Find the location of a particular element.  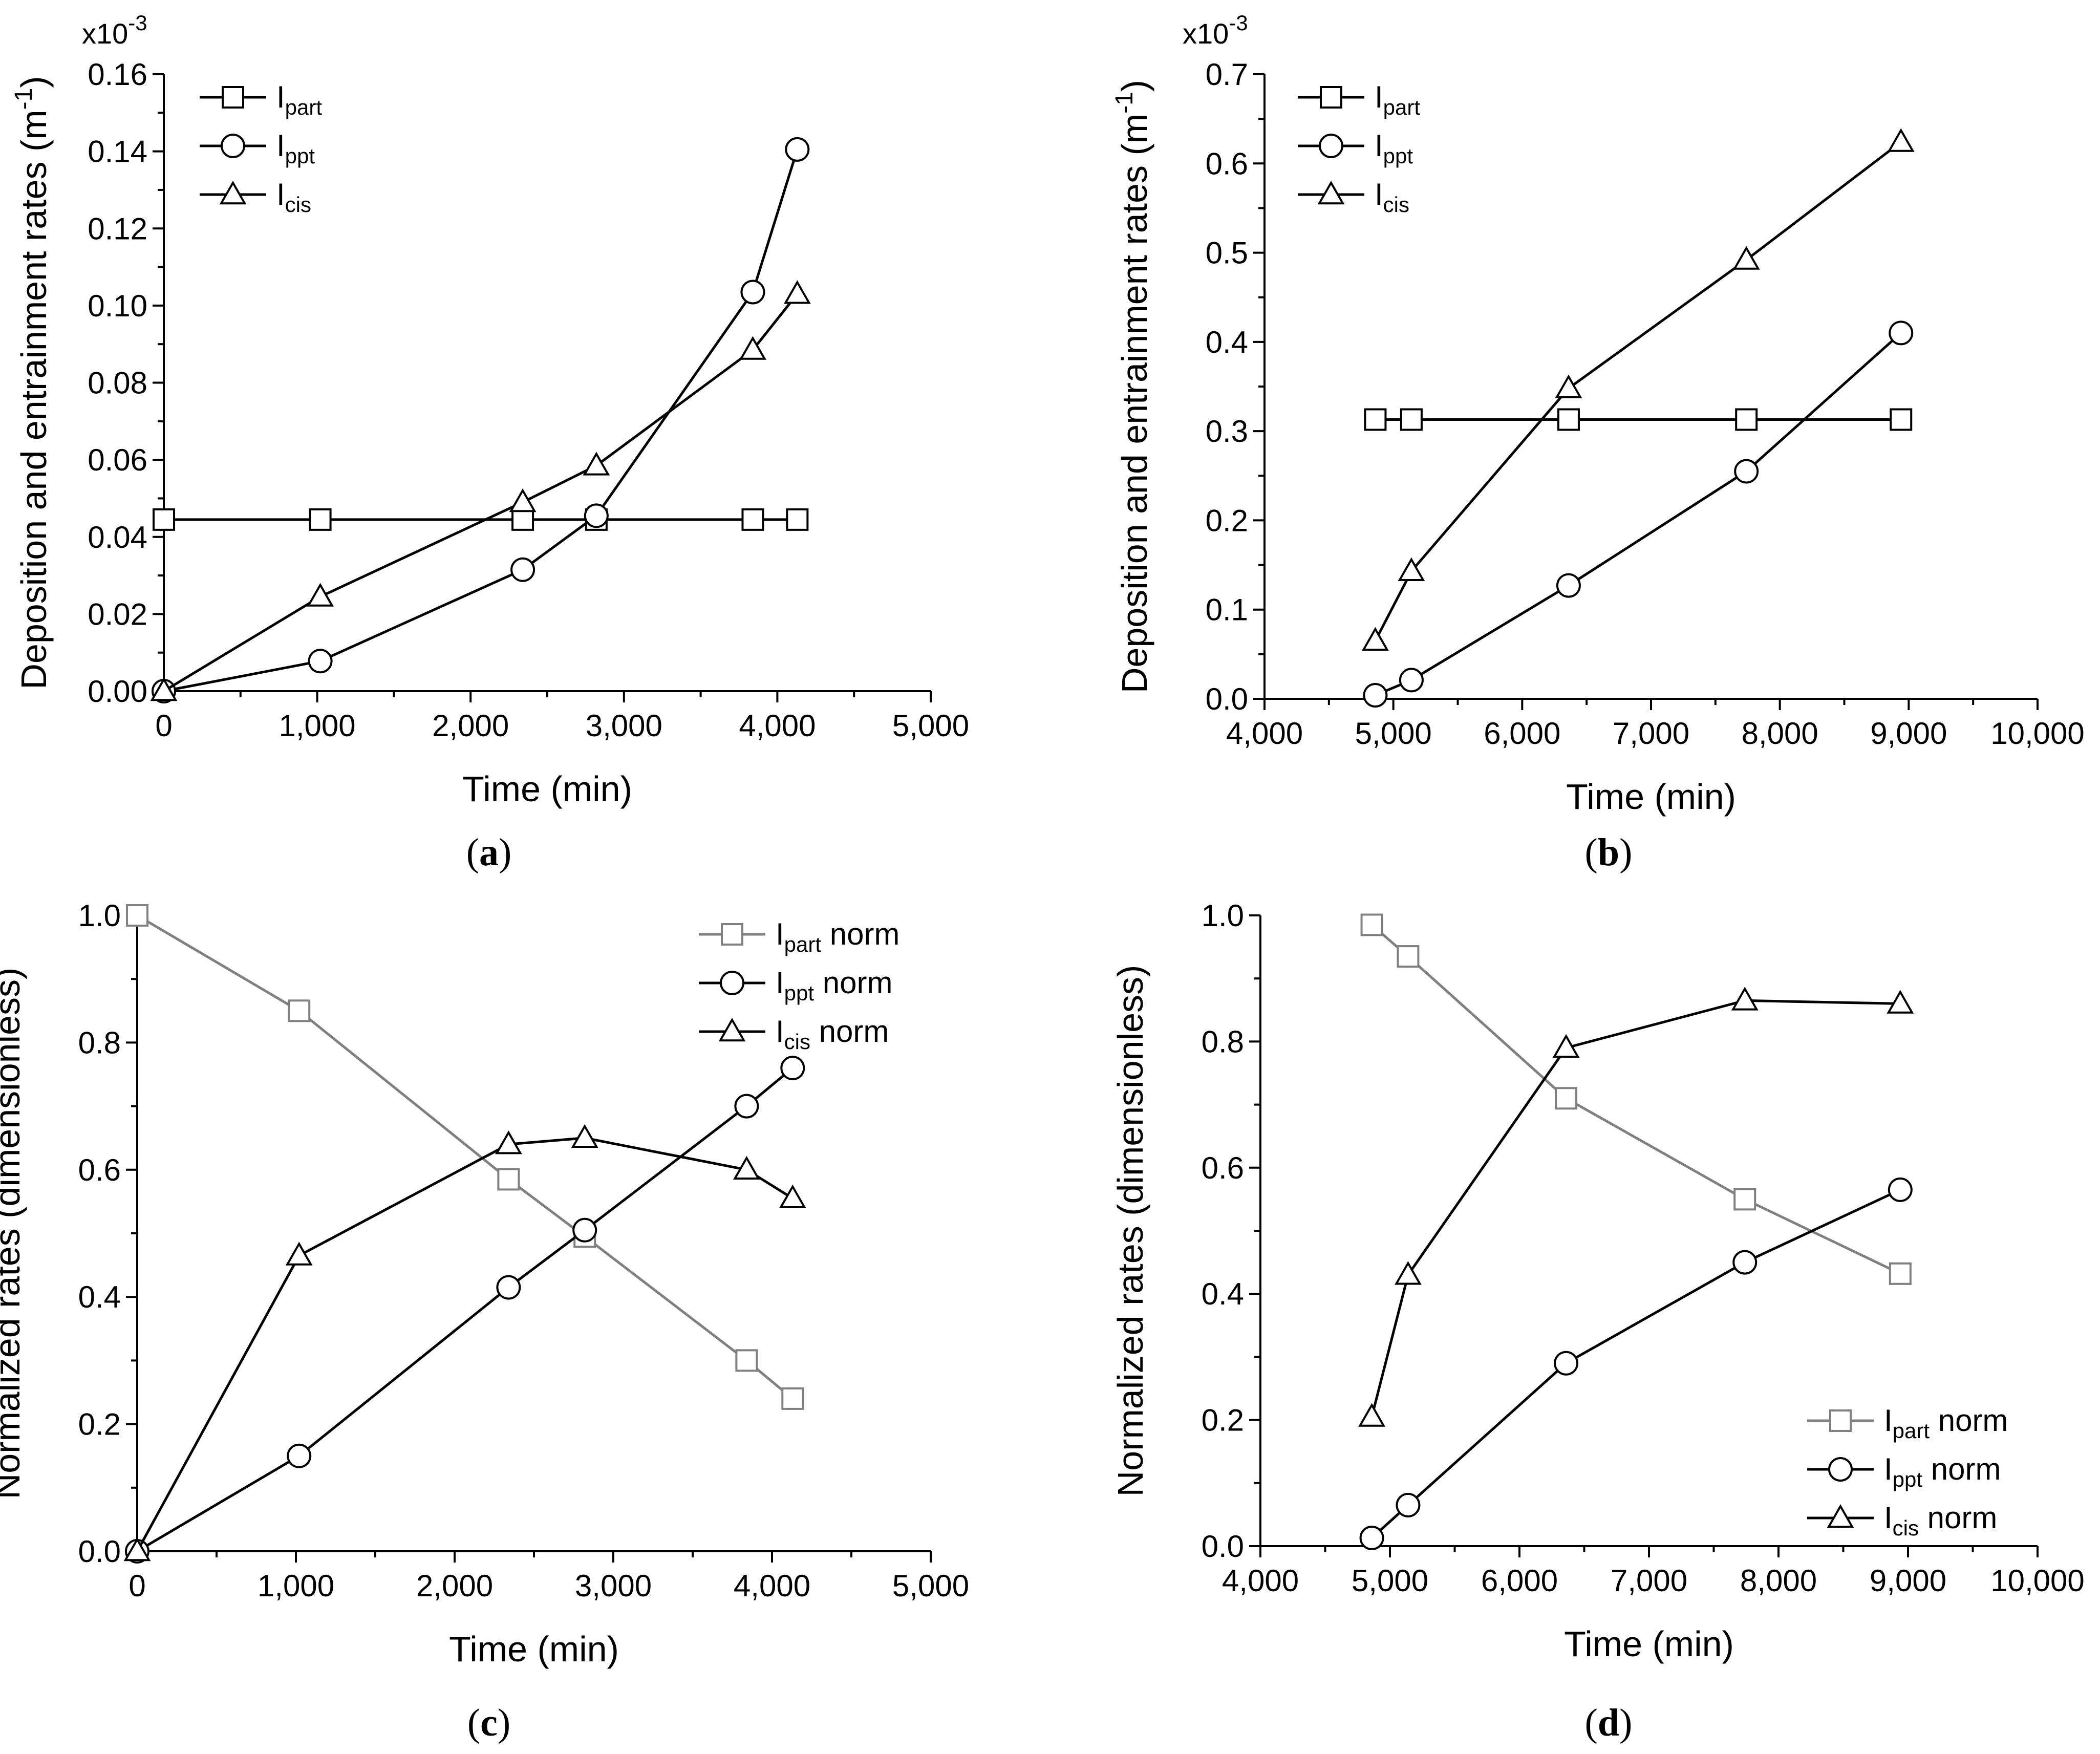

legend-item-part: Ipart is located at coordinates (1359, 99).